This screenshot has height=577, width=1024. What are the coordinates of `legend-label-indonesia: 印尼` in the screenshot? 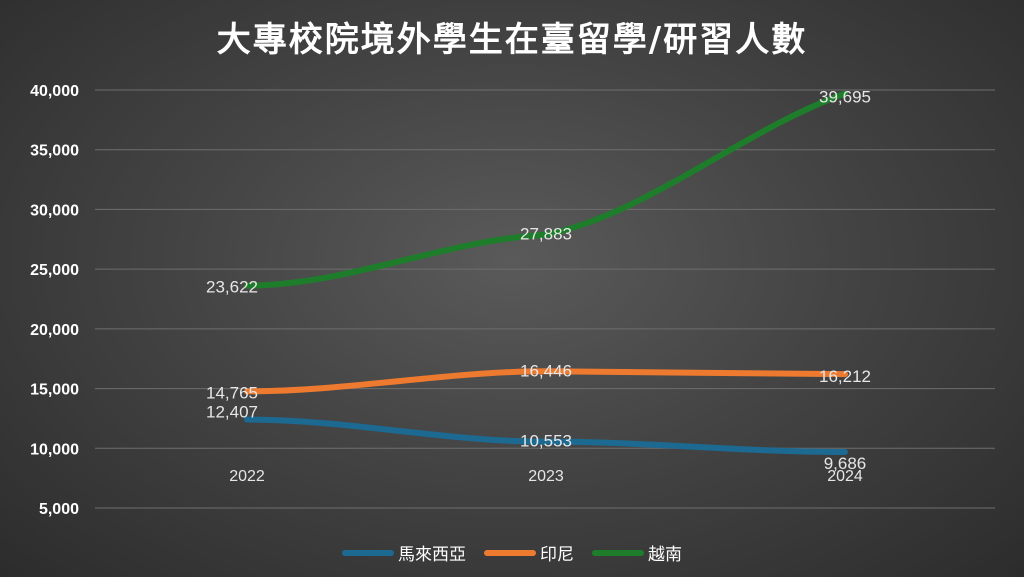 It's located at (557, 555).